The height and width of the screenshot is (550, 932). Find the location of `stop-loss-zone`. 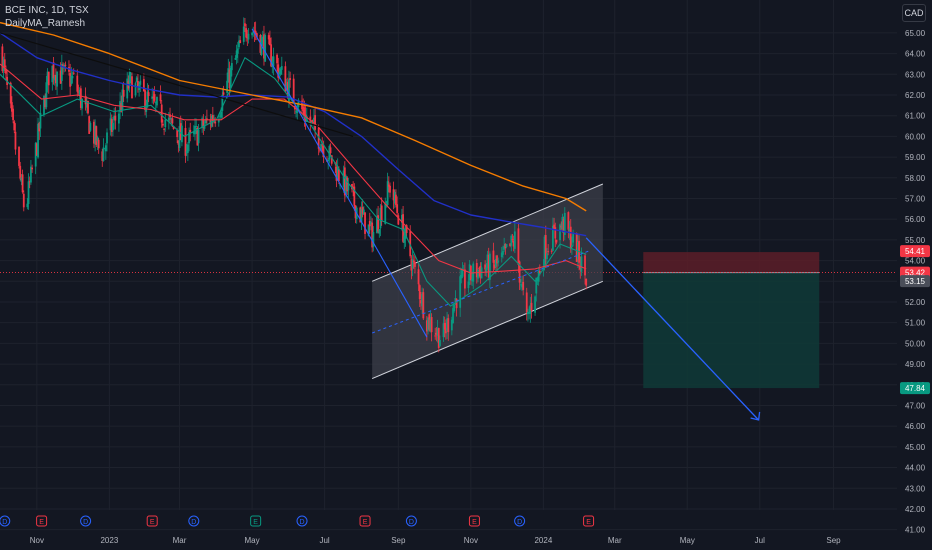

stop-loss-zone is located at coordinates (731, 262).